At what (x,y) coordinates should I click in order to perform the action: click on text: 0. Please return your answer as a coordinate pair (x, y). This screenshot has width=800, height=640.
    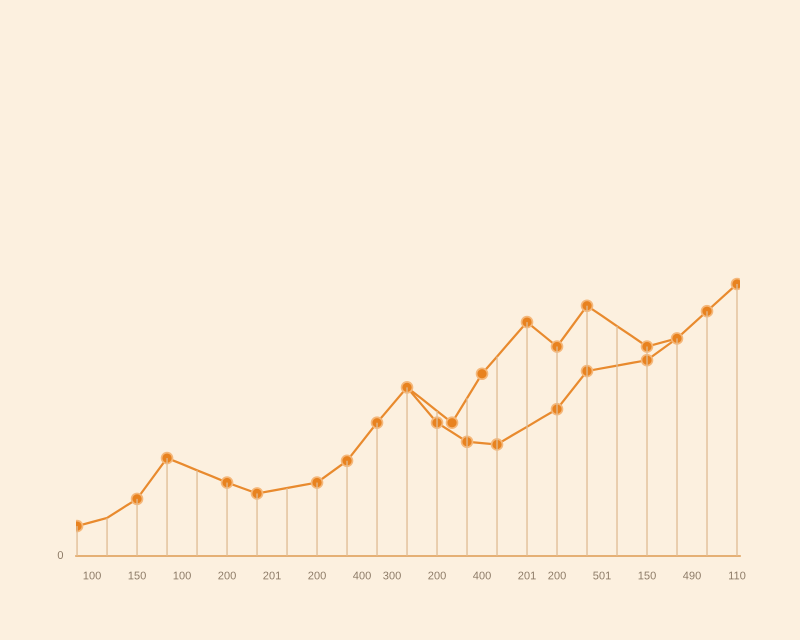
    Looking at the image, I should click on (61, 555).